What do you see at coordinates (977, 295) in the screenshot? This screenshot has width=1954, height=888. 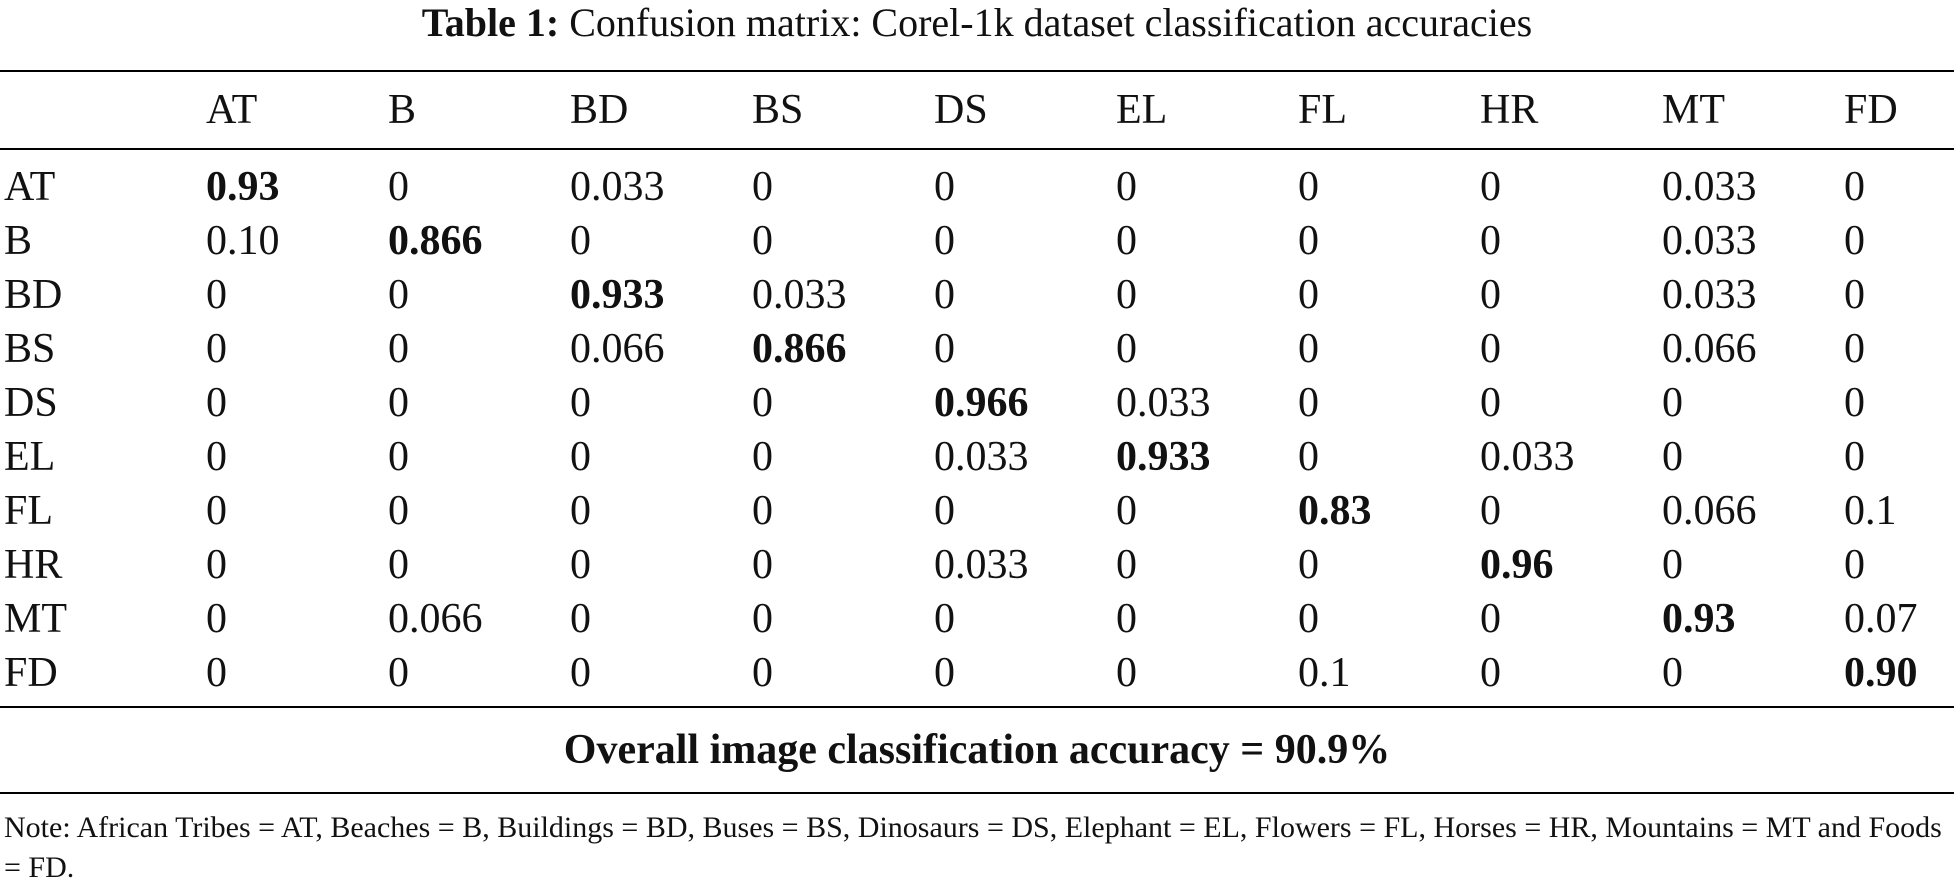 I see `table-row: BD 0 0 0.933 0.033 0 0 0 0 0.033 0` at bounding box center [977, 295].